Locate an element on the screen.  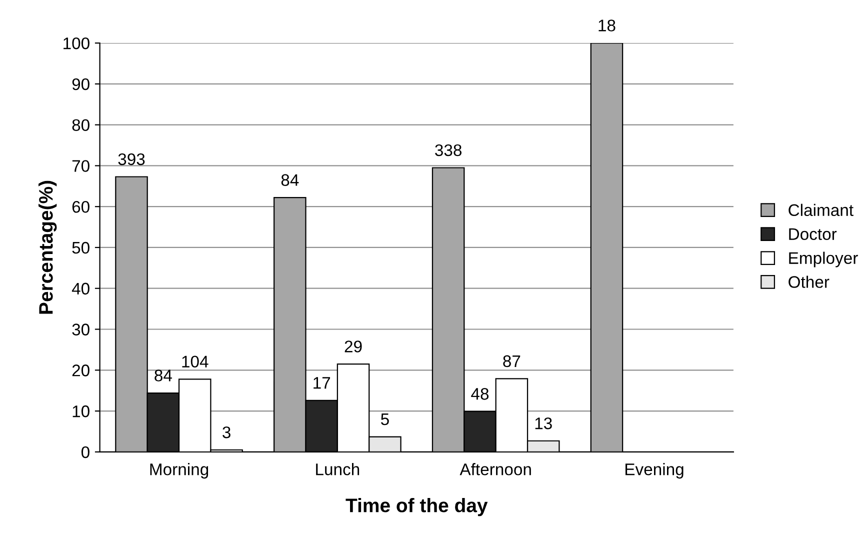
y-tick-label: 50 is located at coordinates (81, 248).